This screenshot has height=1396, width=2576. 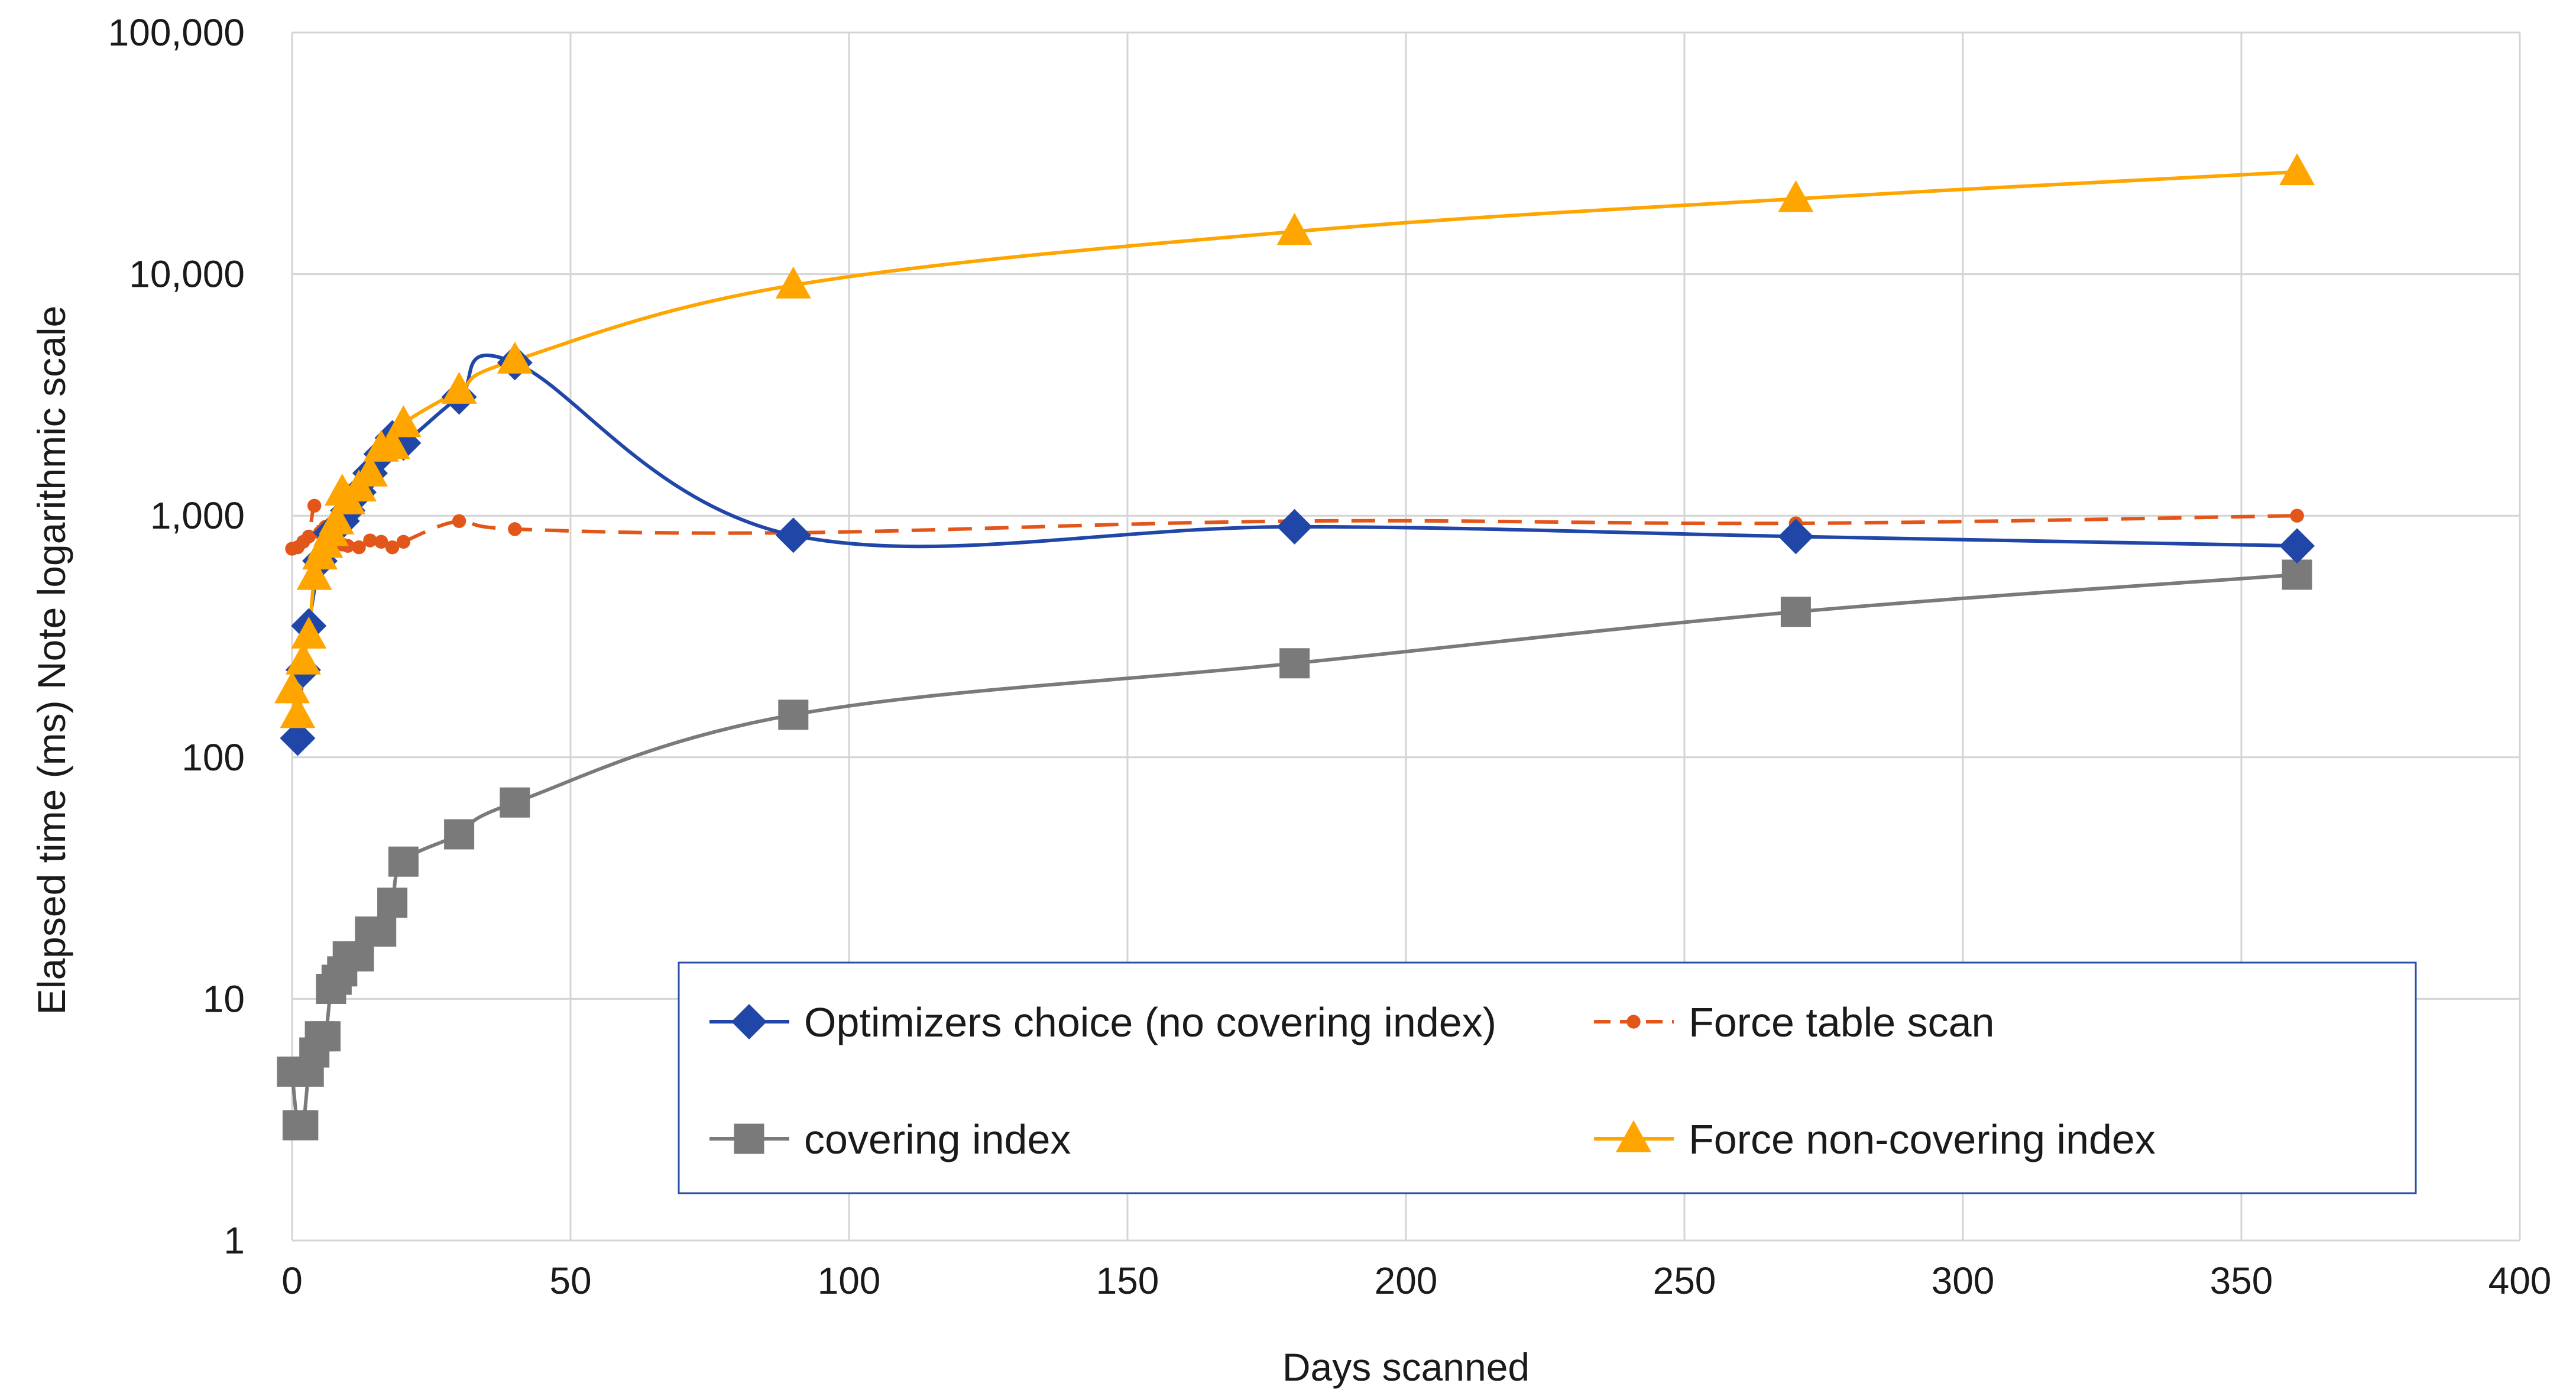 What do you see at coordinates (1841, 1022) in the screenshot?
I see `legend-label: Force table scan` at bounding box center [1841, 1022].